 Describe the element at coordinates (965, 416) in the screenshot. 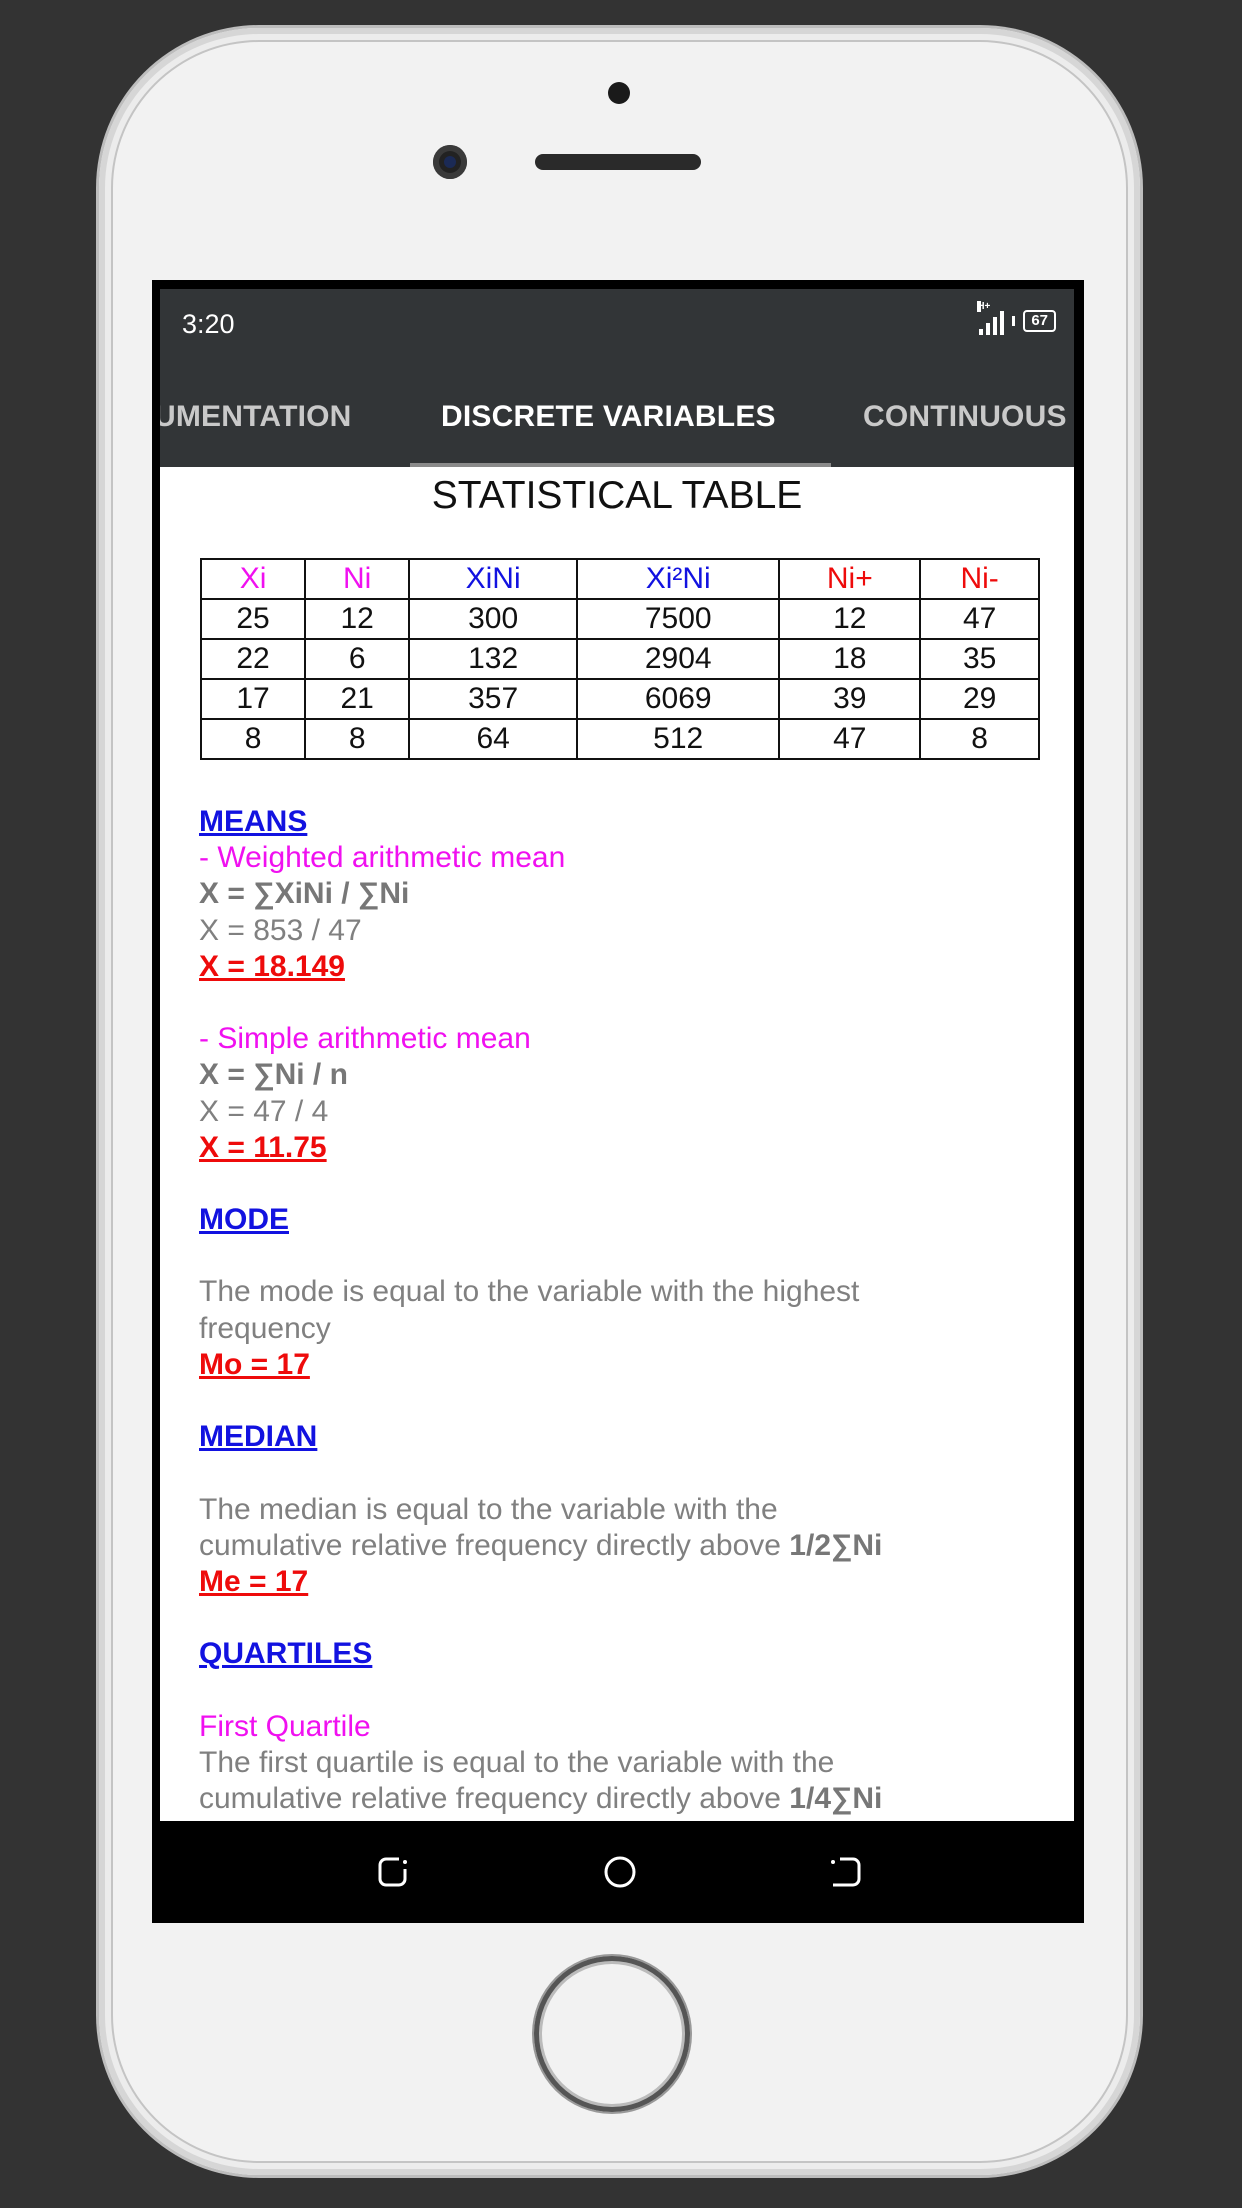

I see `tab-continuous: CONTINUOUS` at that location.